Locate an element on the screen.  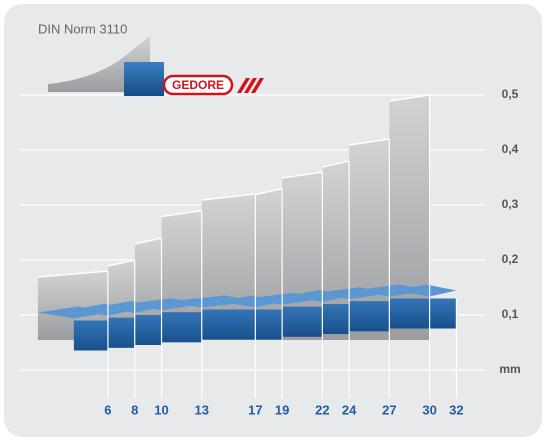
legend-din: DIN Norm 3110 is located at coordinates (82, 28).